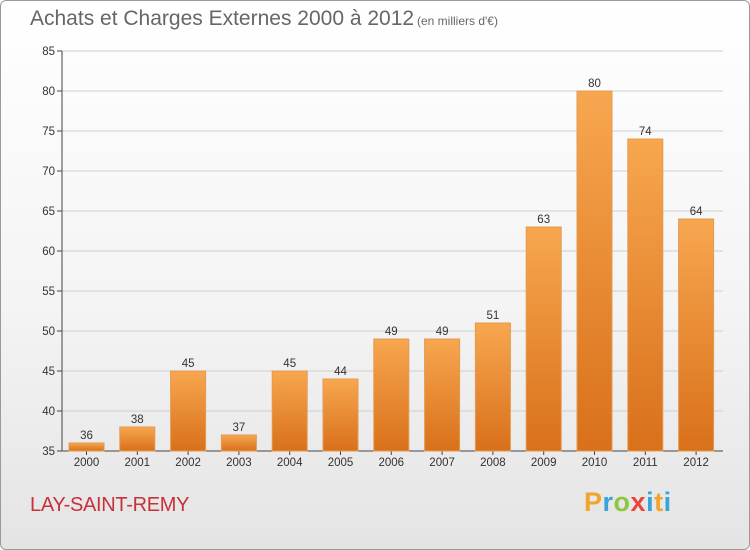 The image size is (750, 550). I want to click on y-tick-label: 50, so click(48, 332).